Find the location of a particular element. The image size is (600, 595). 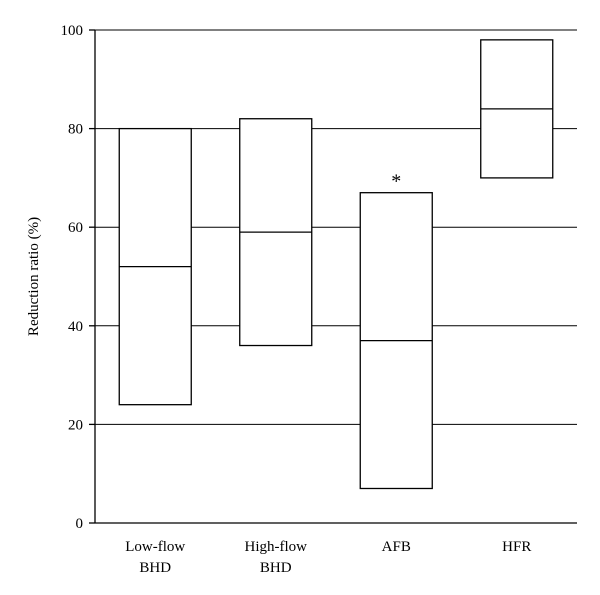

box-annotation-2: * is located at coordinates (396, 182).